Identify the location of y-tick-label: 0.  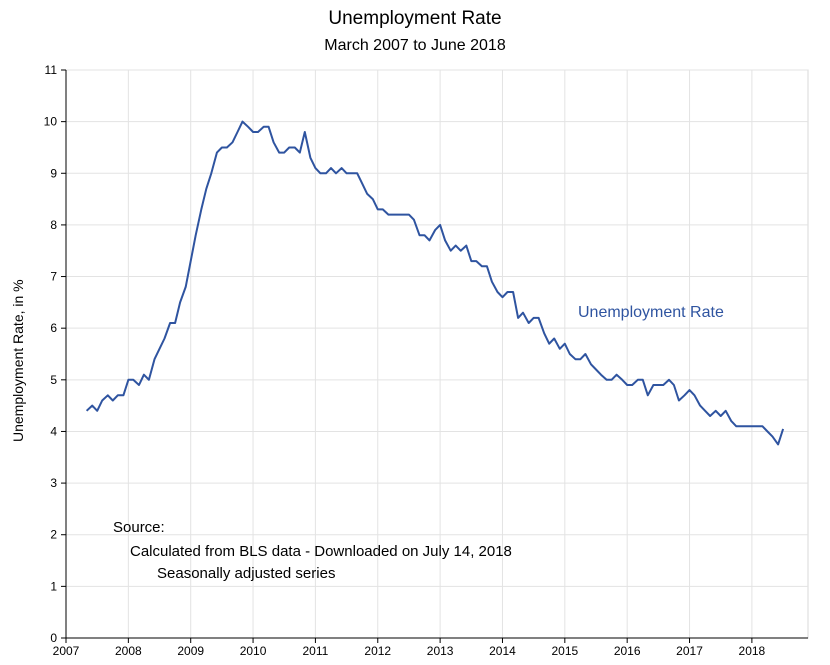
(53, 638).